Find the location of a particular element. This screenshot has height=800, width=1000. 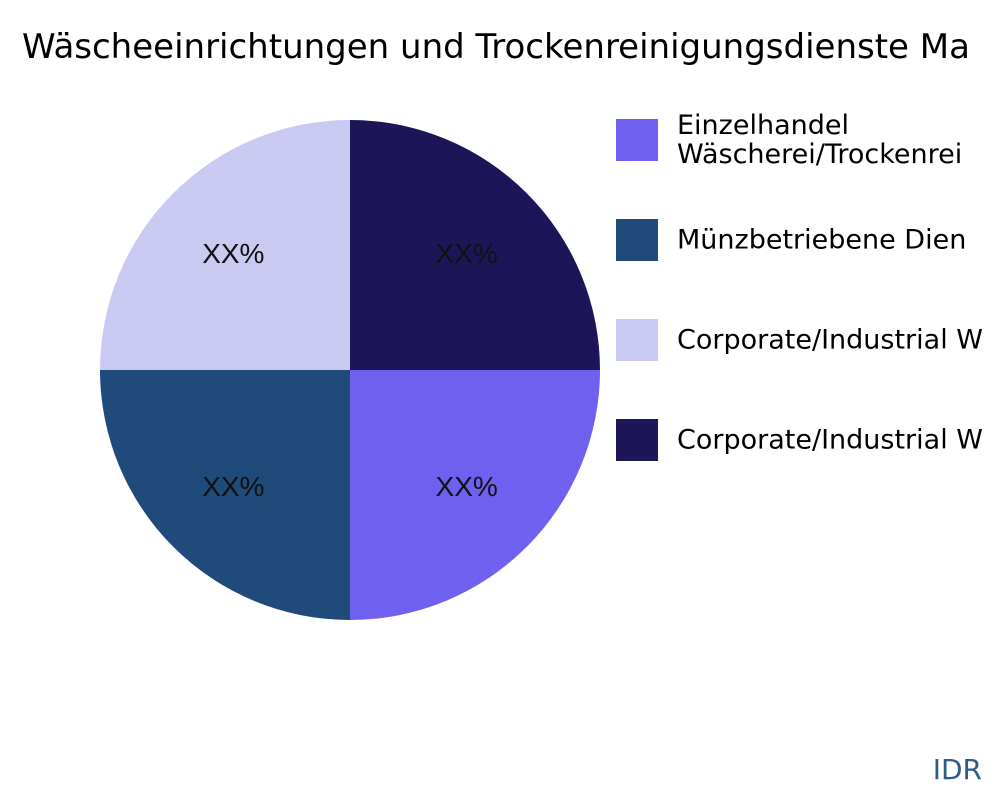

legend-label-2: Corporate/Industrial W is located at coordinates (830, 340).